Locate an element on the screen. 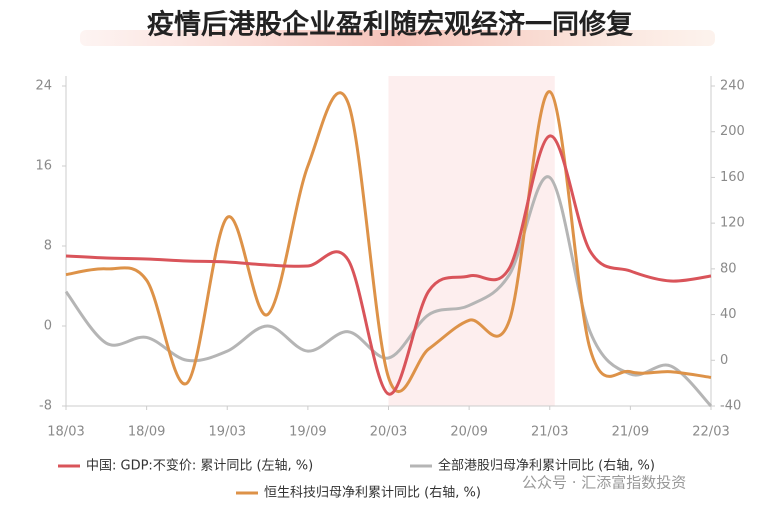 The width and height of the screenshot is (766, 510). y2-tick-label: -40 is located at coordinates (730, 406).